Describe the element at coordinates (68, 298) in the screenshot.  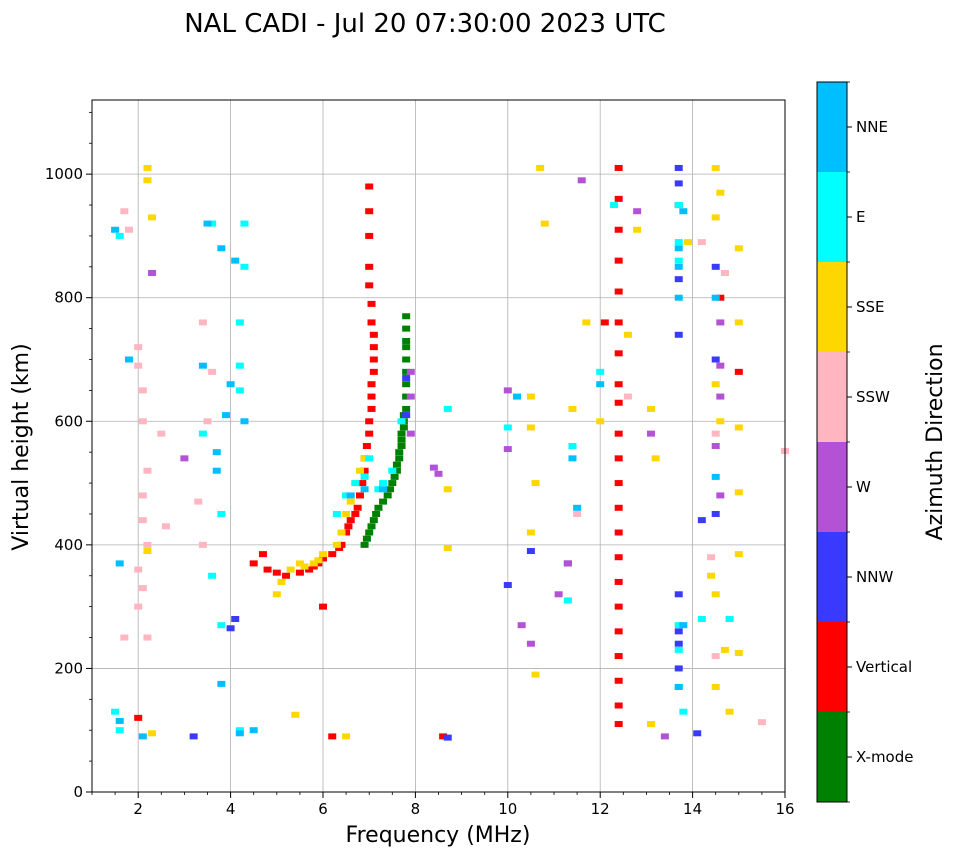
I see `y-tick-label: 800` at that location.